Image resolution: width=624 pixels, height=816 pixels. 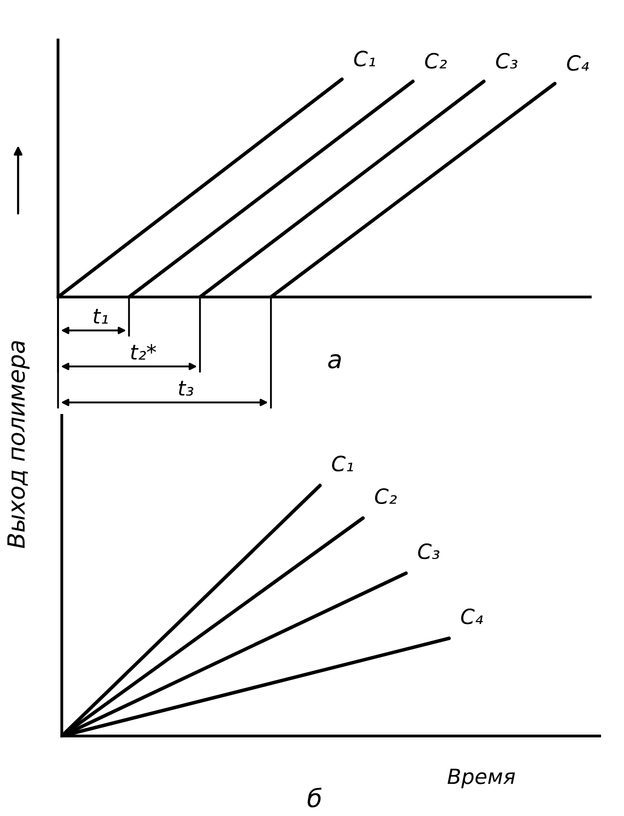 I want to click on text: а, so click(x=334, y=361).